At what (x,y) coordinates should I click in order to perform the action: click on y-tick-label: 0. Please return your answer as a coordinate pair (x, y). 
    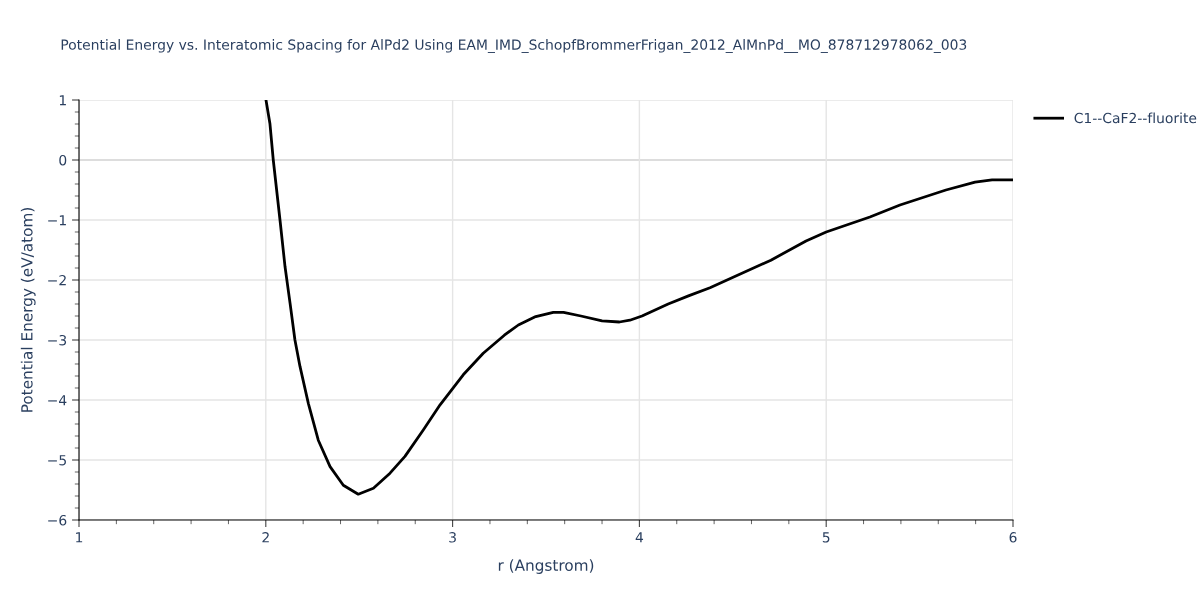
    Looking at the image, I should click on (63, 160).